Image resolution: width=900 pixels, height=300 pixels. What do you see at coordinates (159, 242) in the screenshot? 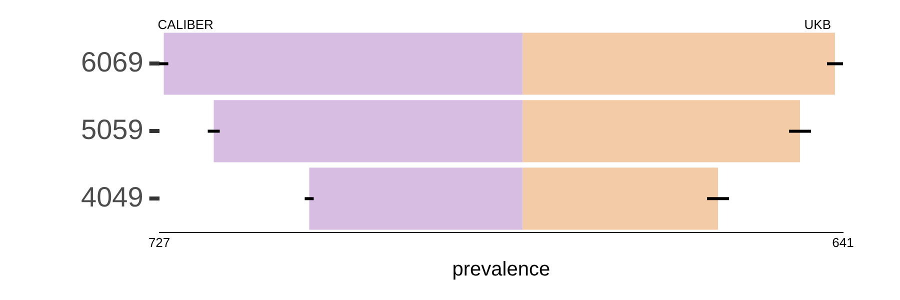
I see `x-tick-label: 727` at bounding box center [159, 242].